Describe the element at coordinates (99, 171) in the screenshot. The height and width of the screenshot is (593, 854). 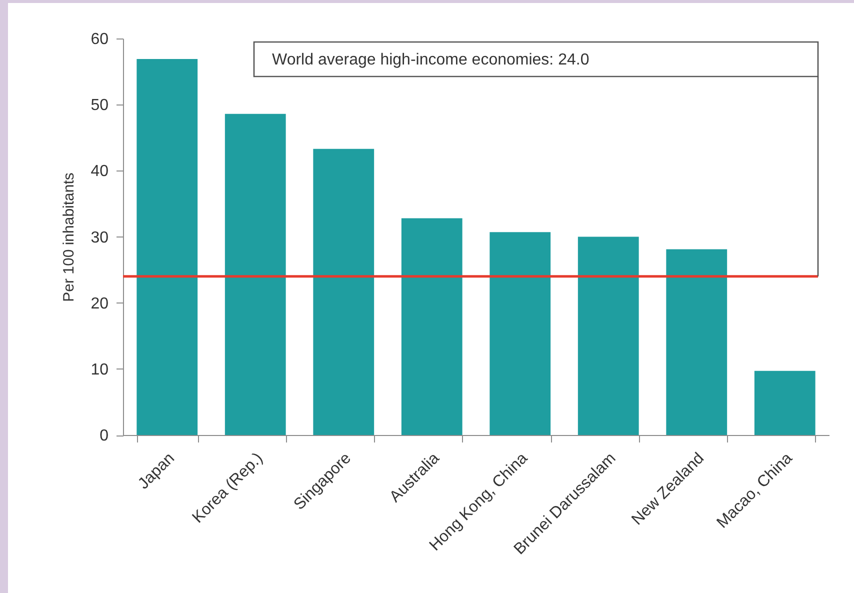
I see `y-tick-label: 40` at that location.